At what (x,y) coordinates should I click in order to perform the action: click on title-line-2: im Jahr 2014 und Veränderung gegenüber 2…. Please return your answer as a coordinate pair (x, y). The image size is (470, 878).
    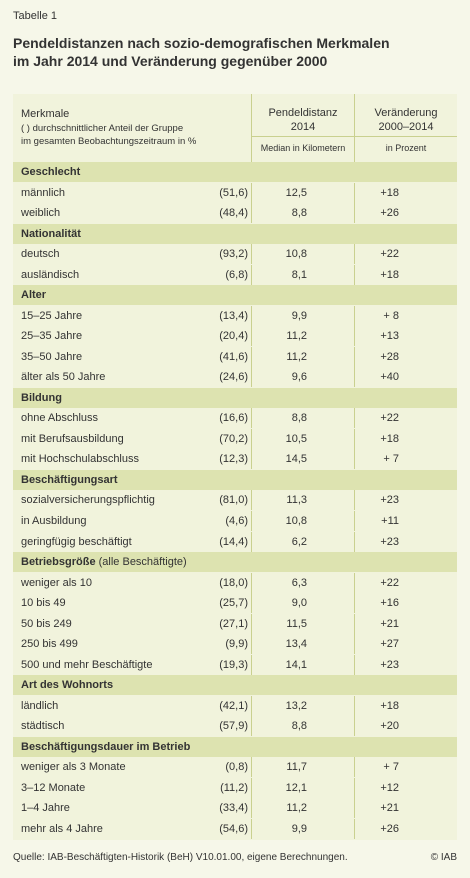
    Looking at the image, I should click on (170, 61).